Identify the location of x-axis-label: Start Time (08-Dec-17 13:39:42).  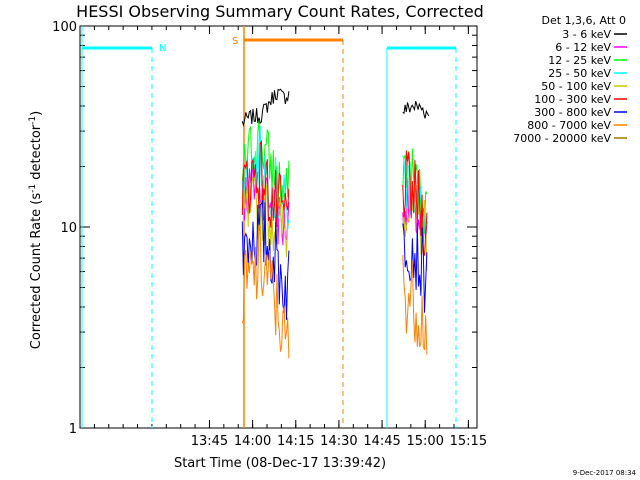
(280, 463).